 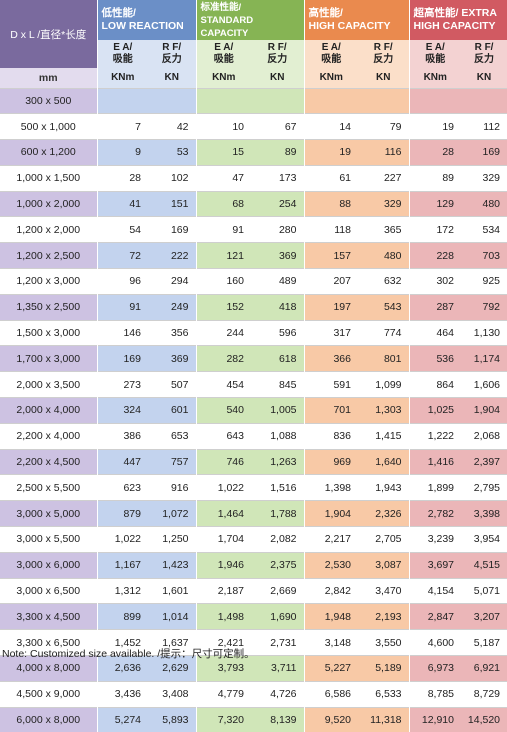 What do you see at coordinates (223, 719) in the screenshot?
I see `ea-value-cell: 7,320` at bounding box center [223, 719].